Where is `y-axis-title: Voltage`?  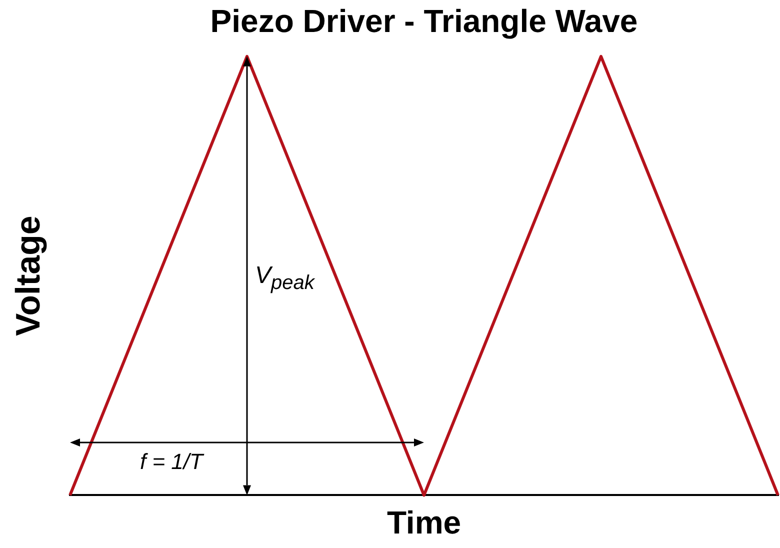 y-axis-title: Voltage is located at coordinates (28, 276).